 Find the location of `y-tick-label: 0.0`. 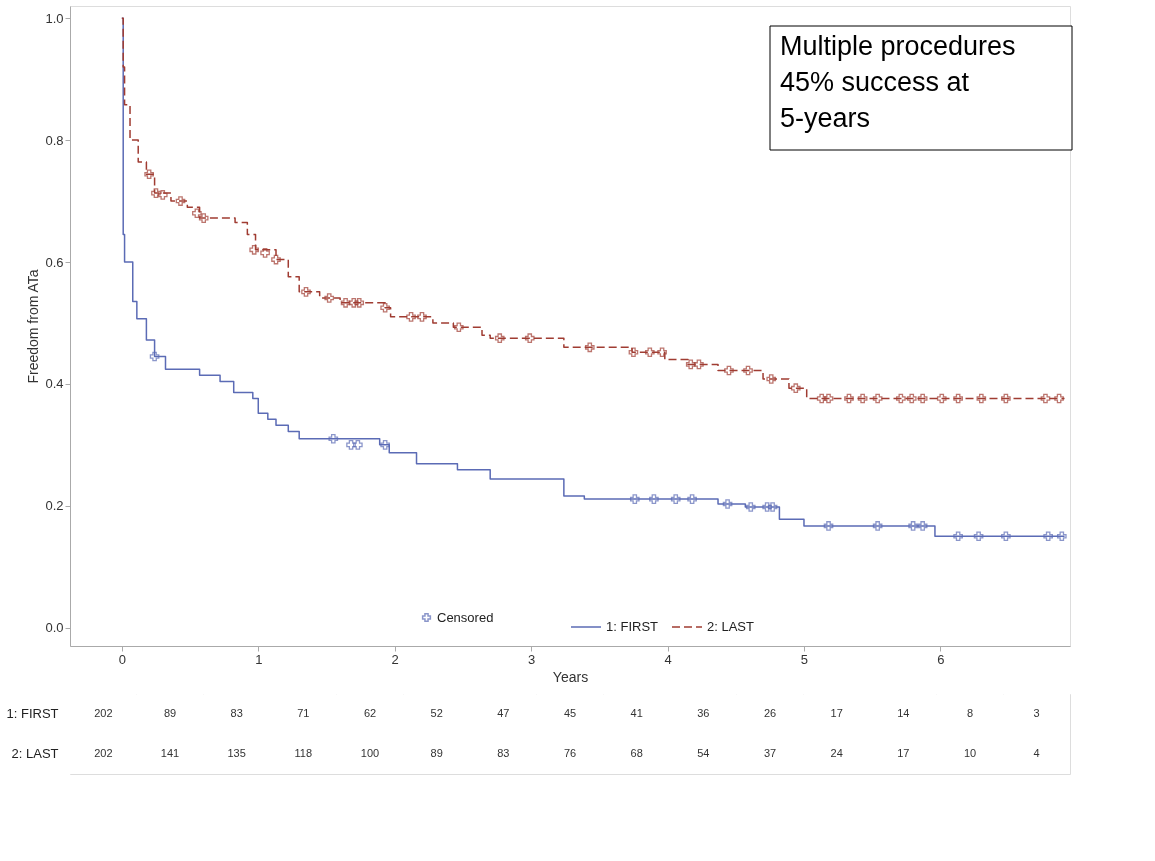

y-tick-label: 0.0 is located at coordinates (54, 628).